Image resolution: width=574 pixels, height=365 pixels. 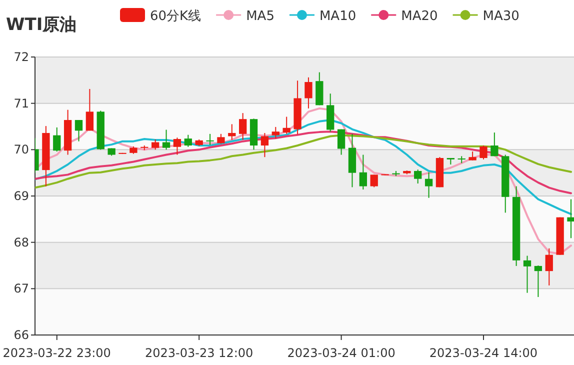 I want to click on legend-label: MA10, so click(x=337, y=16).